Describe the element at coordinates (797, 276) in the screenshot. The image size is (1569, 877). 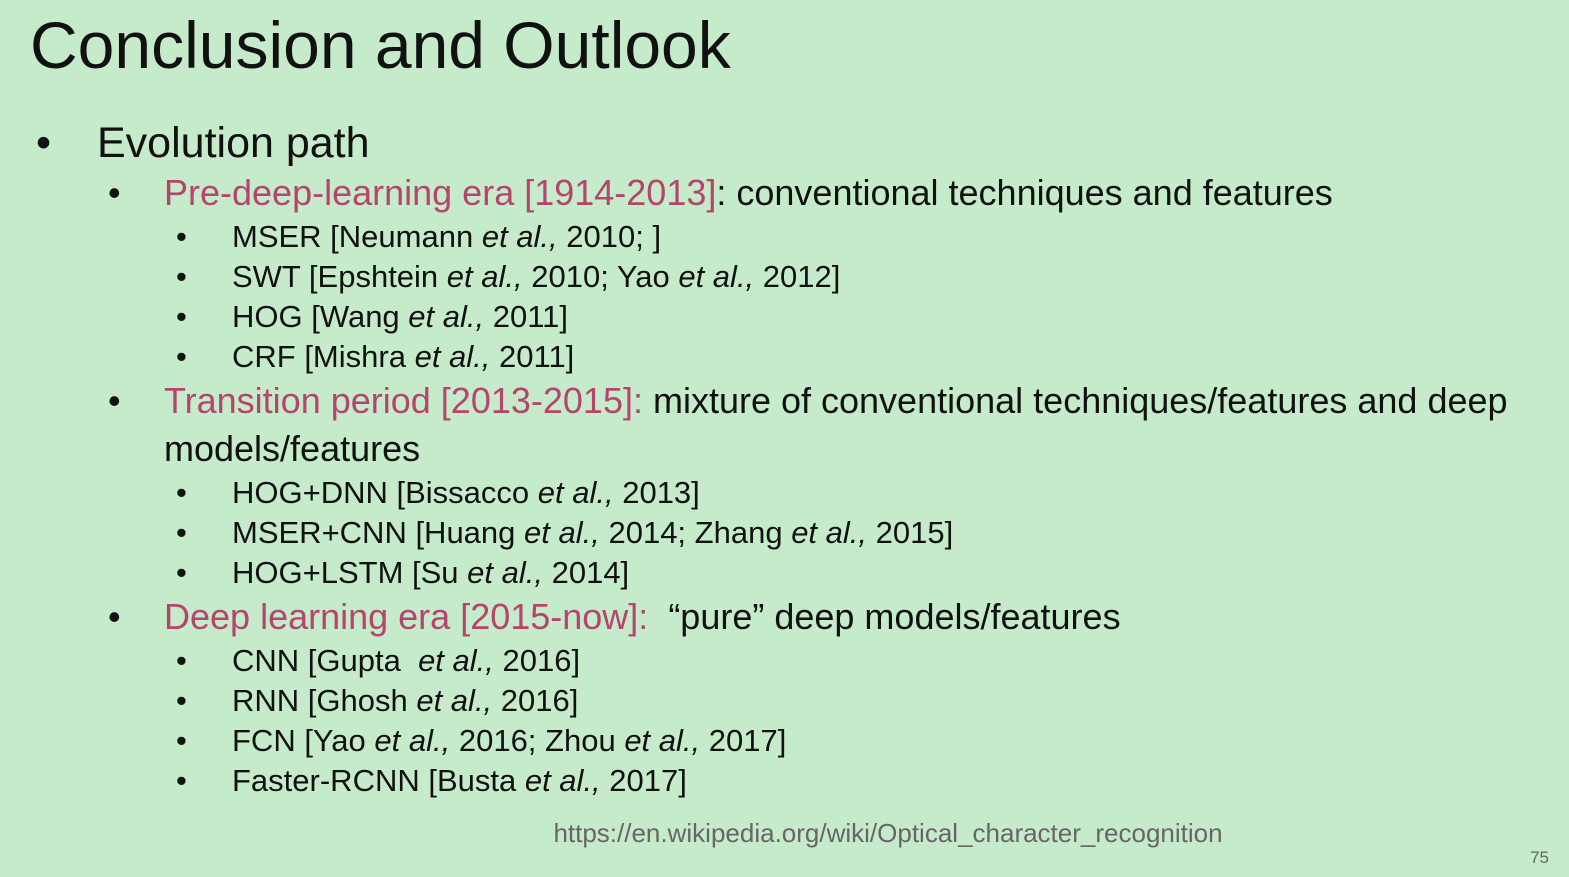
I see `reference-text: 2012]` at that location.